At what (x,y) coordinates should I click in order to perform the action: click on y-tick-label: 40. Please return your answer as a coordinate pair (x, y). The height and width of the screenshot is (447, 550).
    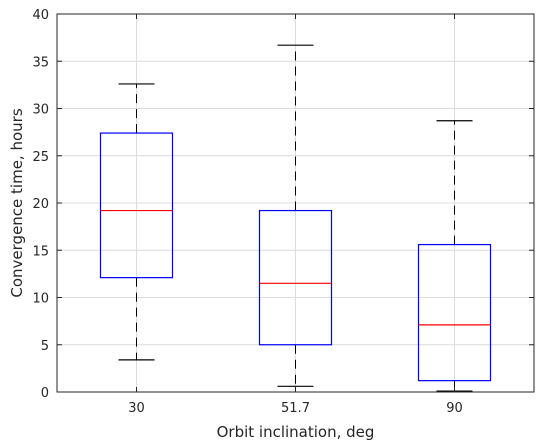
    Looking at the image, I should click on (40, 15).